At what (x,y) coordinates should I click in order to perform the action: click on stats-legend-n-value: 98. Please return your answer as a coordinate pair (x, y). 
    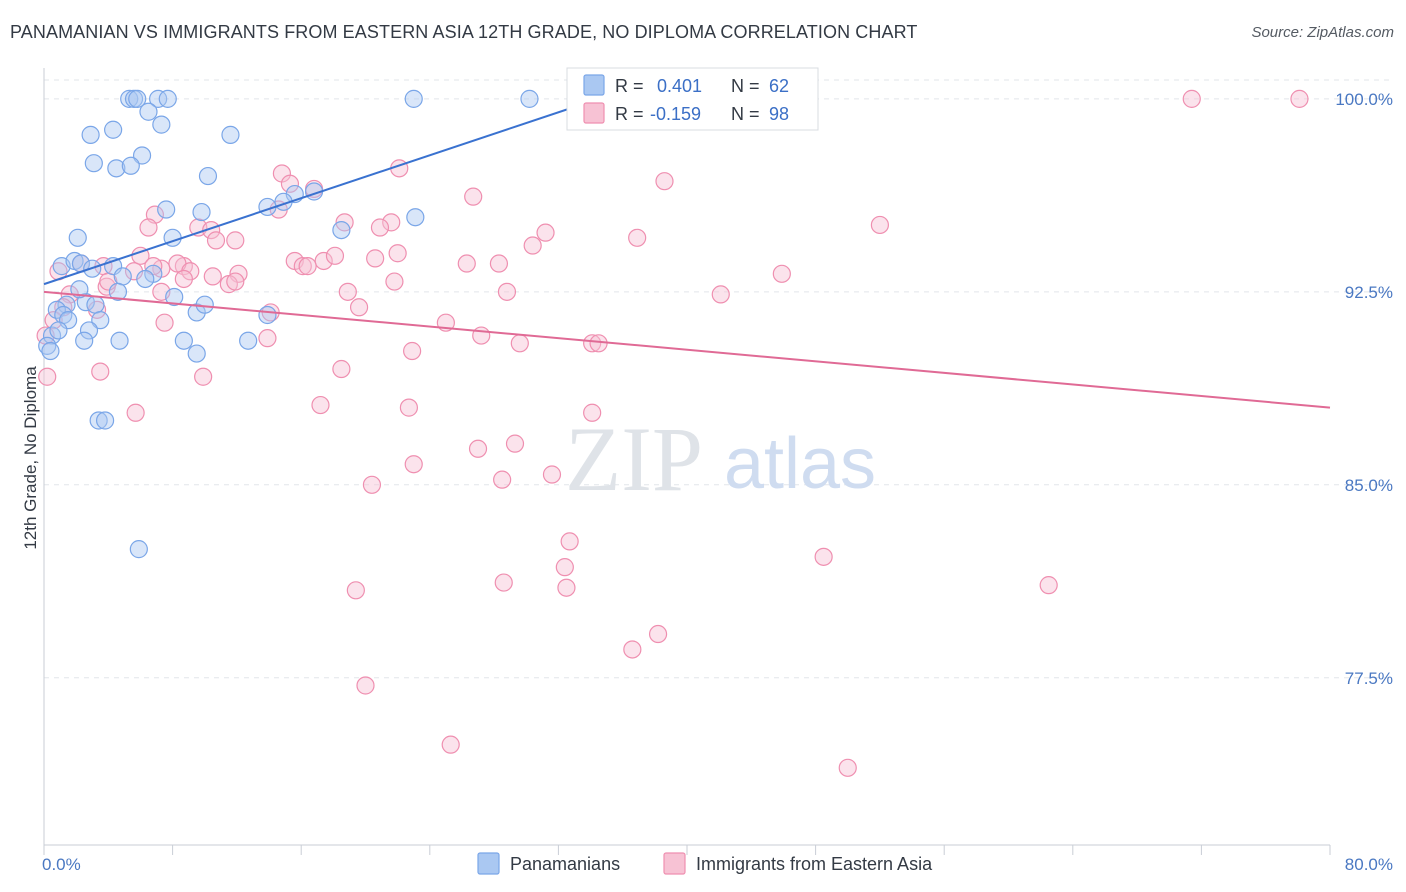
    Looking at the image, I should click on (779, 114).